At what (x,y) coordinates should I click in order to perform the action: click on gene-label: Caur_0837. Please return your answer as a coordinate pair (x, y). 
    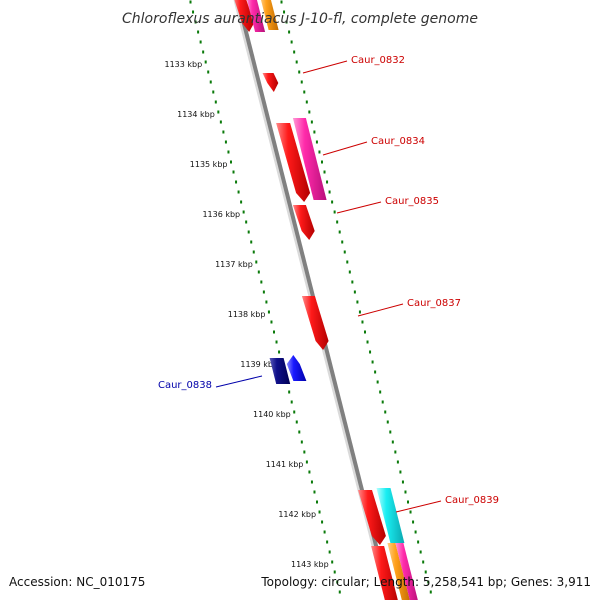
    Looking at the image, I should click on (434, 303).